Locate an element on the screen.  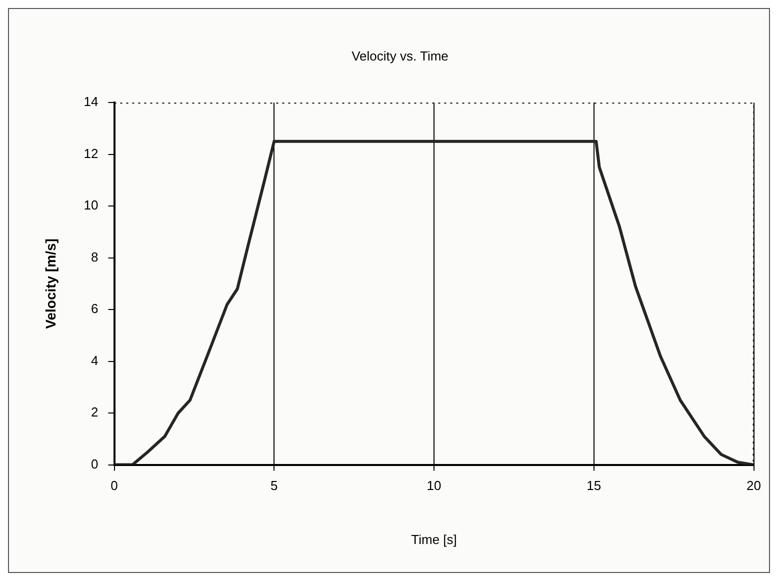
y-tick-label: 0 is located at coordinates (94, 464).